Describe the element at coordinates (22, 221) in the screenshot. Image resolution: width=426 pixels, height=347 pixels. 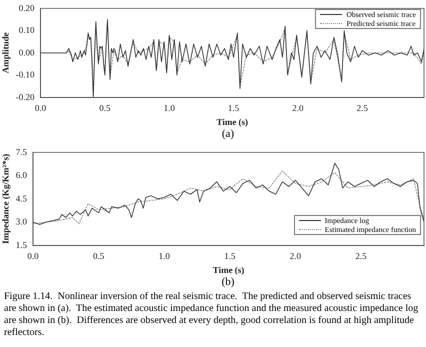
I see `y-tick-label: 3.0` at that location.